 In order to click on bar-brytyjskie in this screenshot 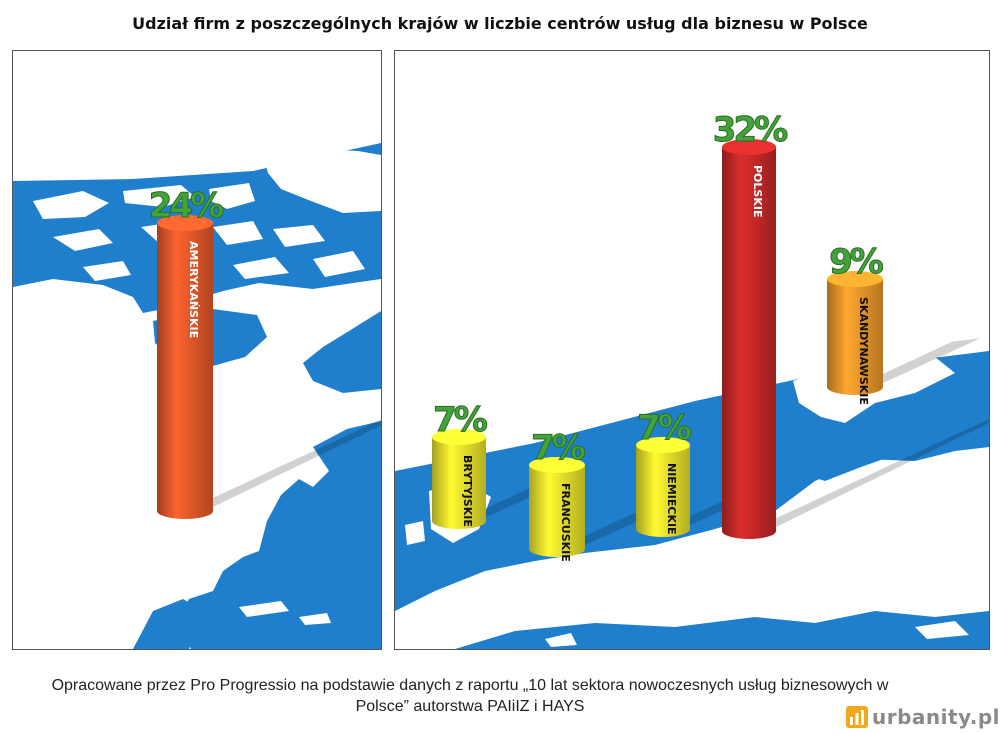, I will do `click(459, 483)`.